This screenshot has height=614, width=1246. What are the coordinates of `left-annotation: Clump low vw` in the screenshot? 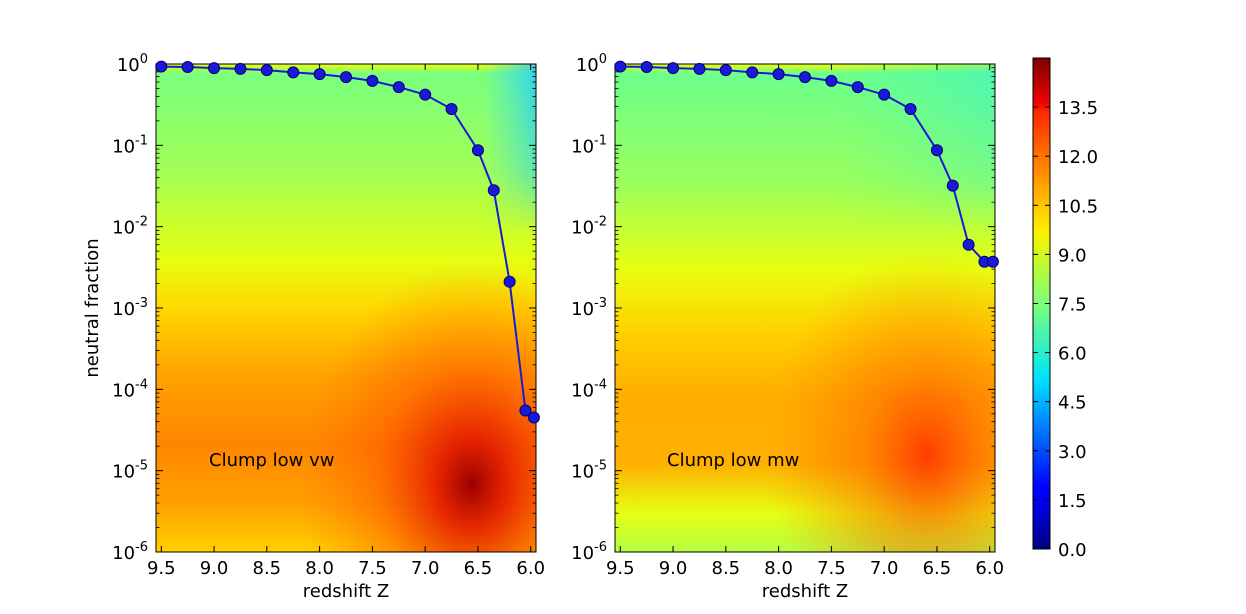 It's located at (272, 460).